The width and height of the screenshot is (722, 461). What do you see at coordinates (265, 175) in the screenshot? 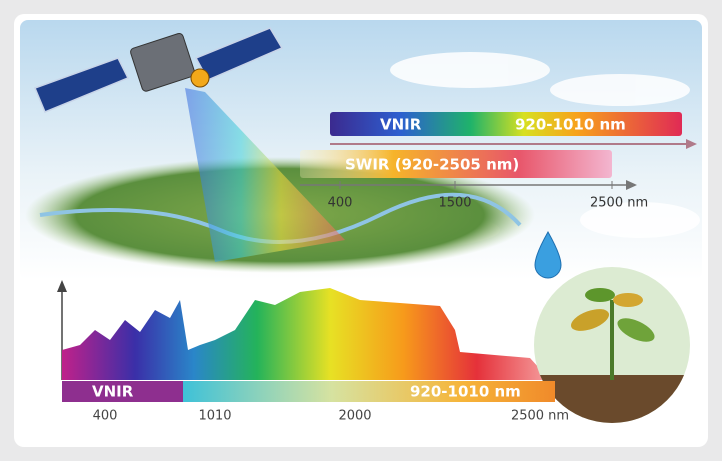
I see `beam` at bounding box center [265, 175].